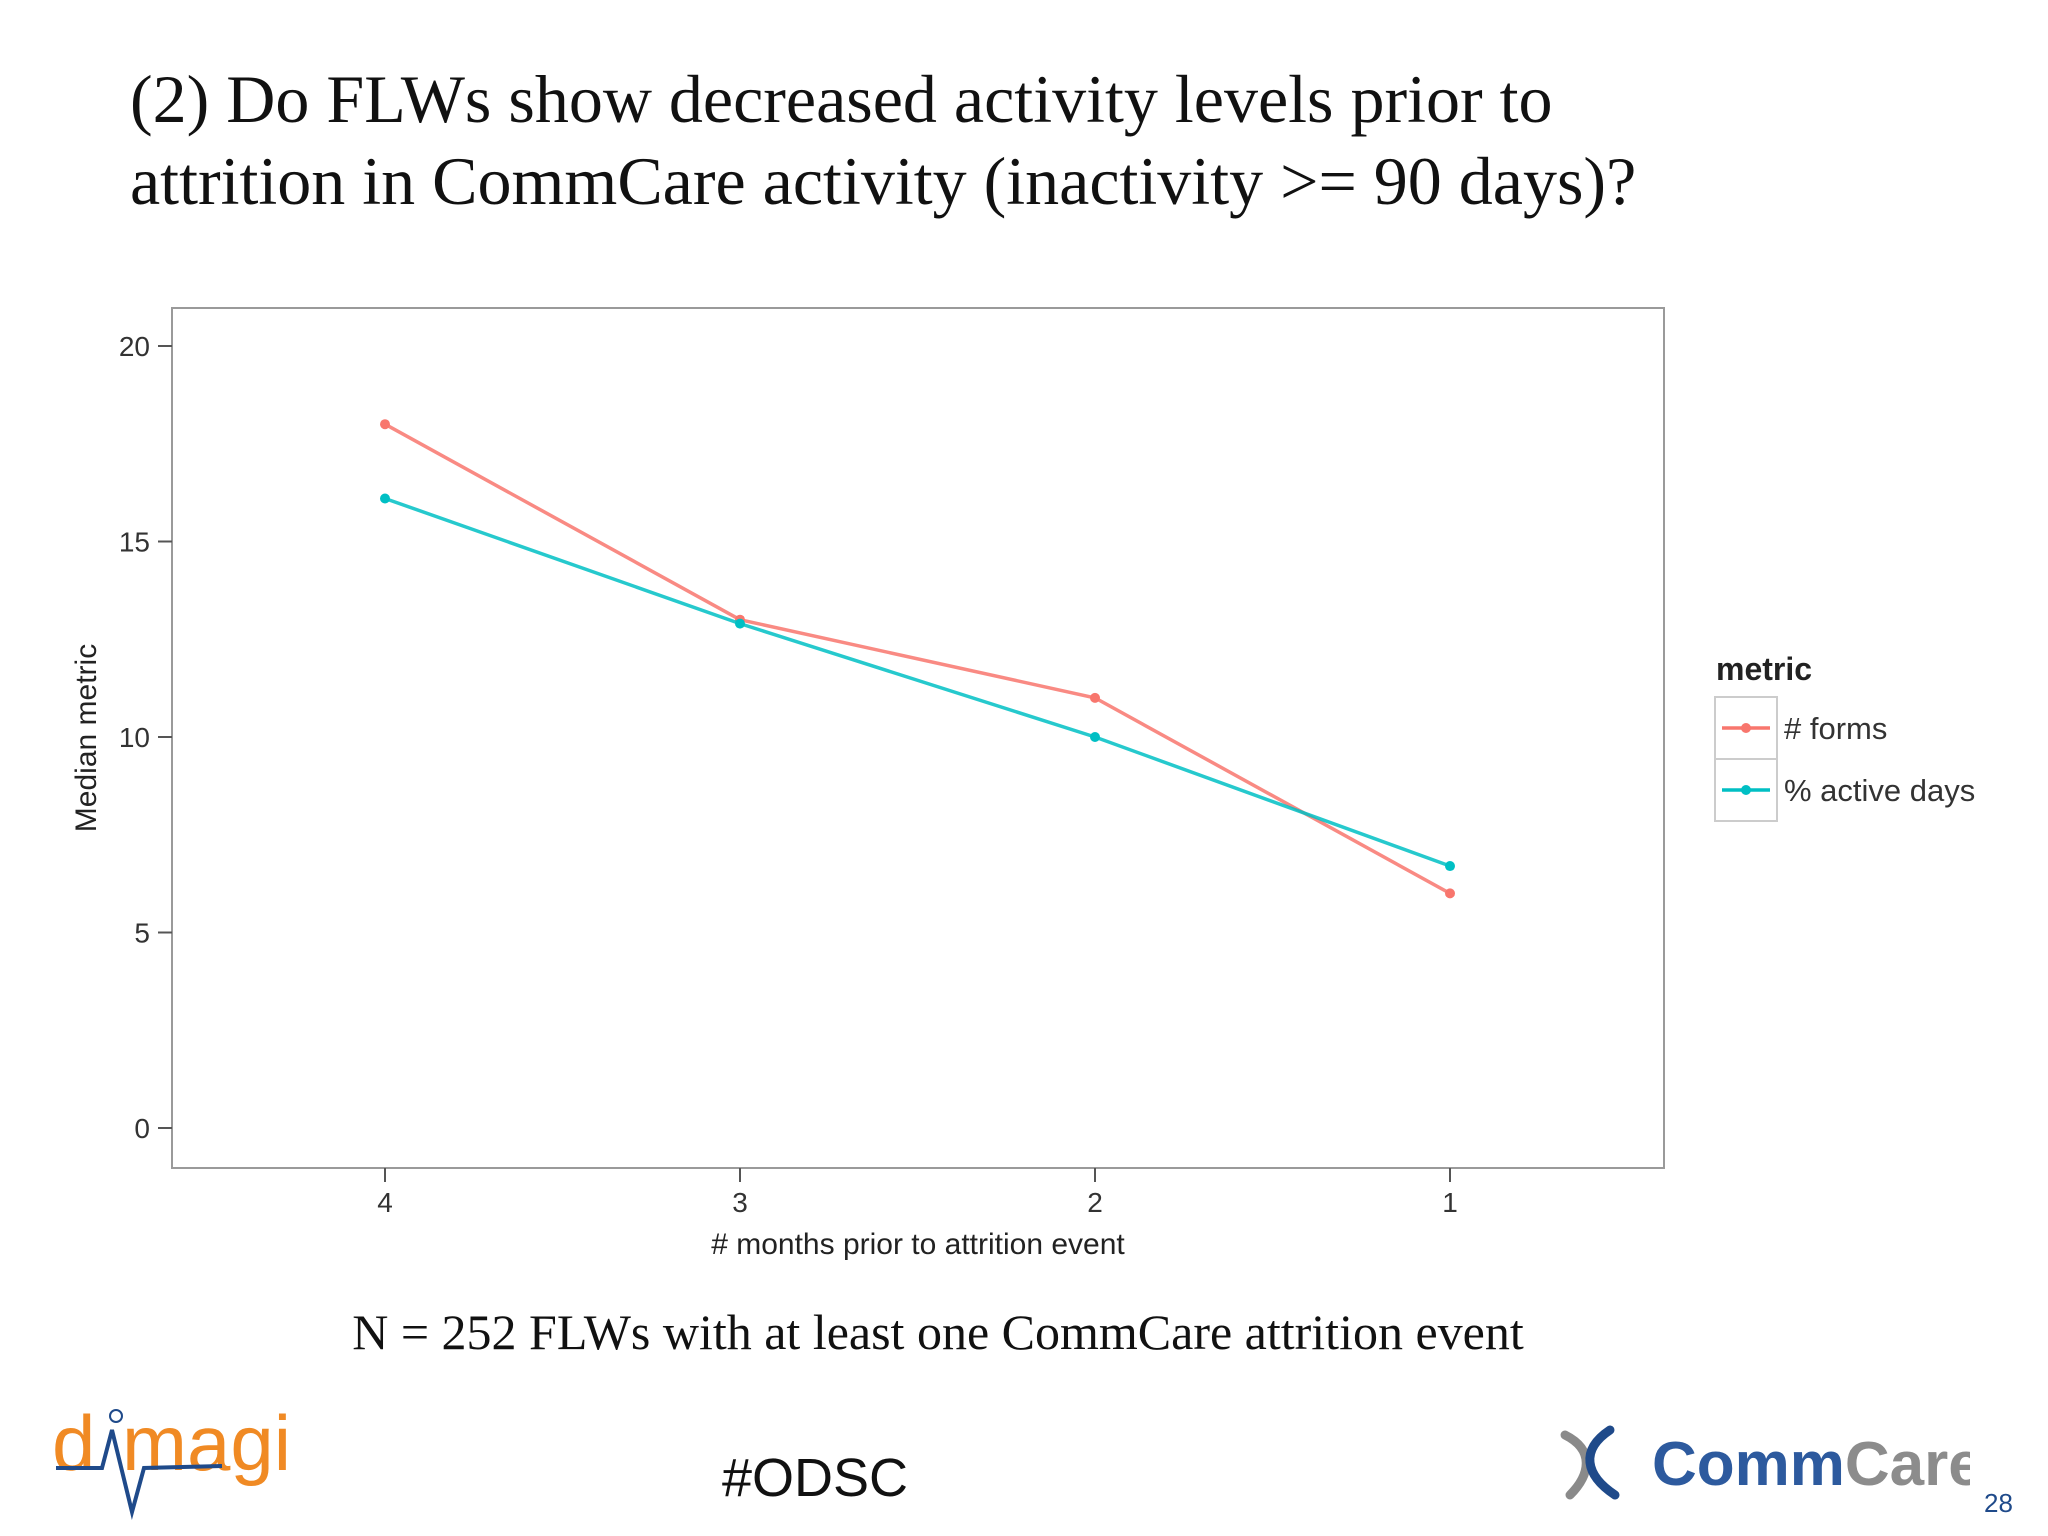  Describe the element at coordinates (1879, 790) in the screenshot. I see `legend-label: % active days` at that location.